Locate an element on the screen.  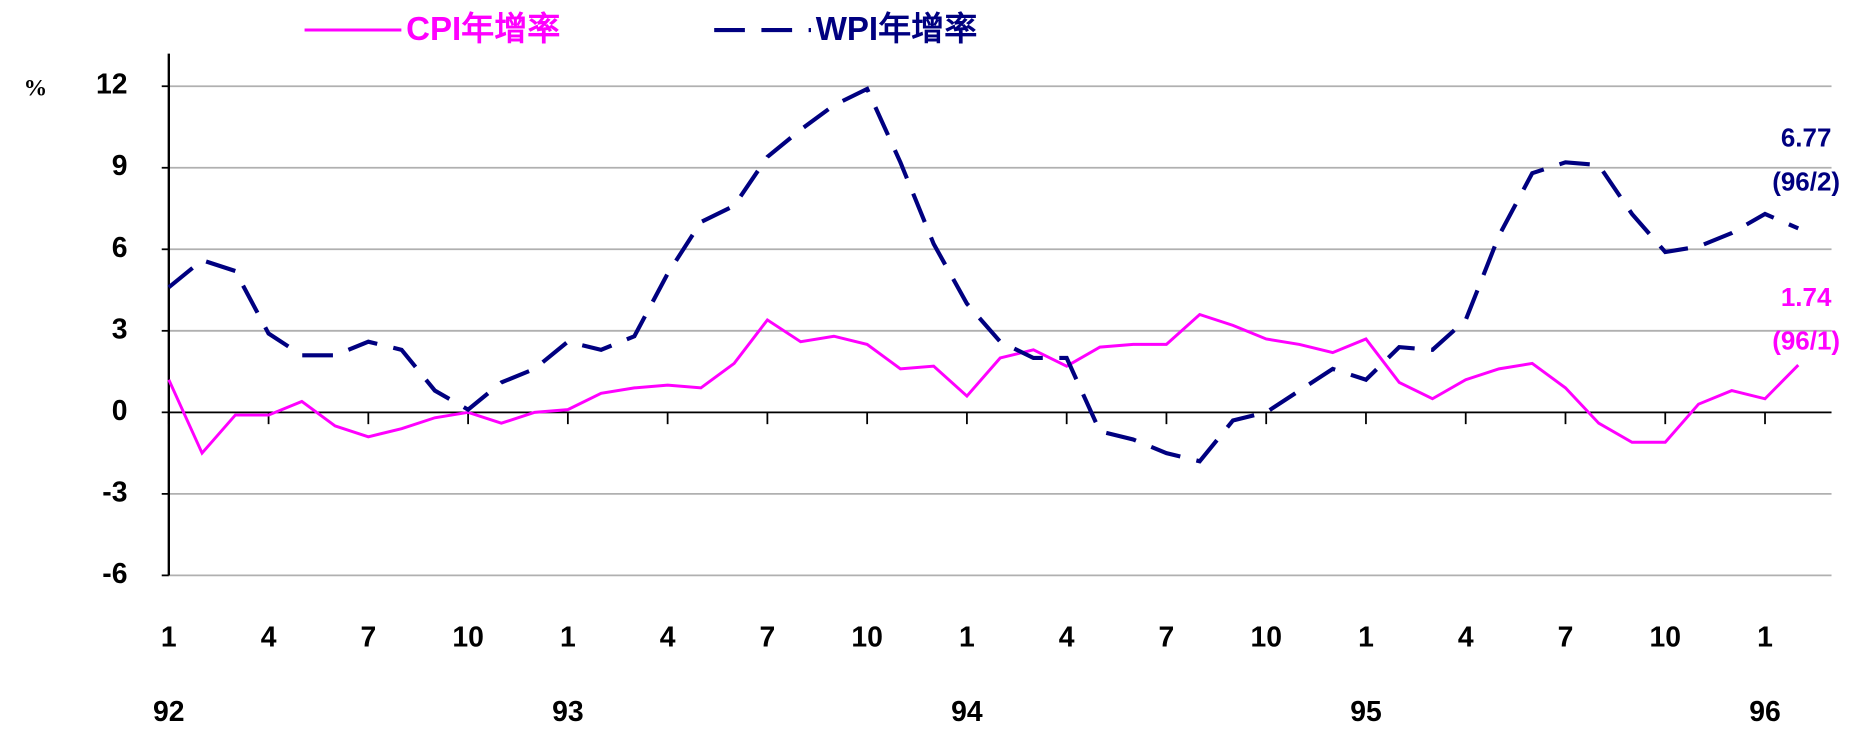
year-label: 93 is located at coordinates (568, 711).